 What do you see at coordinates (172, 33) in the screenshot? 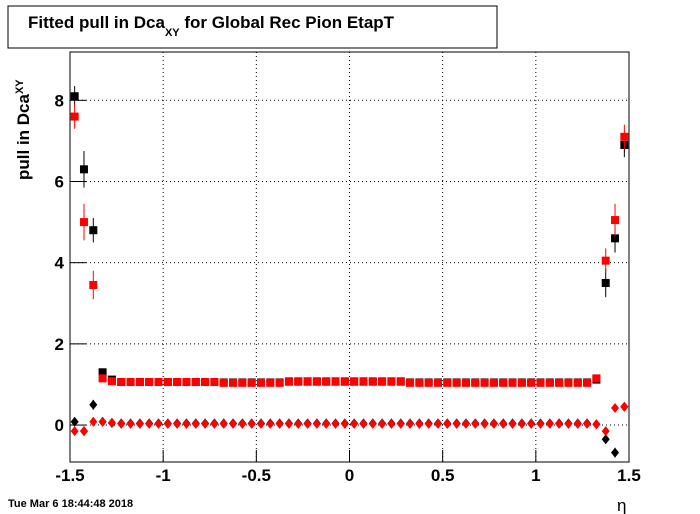
I see `title-subscript: XY` at bounding box center [172, 33].